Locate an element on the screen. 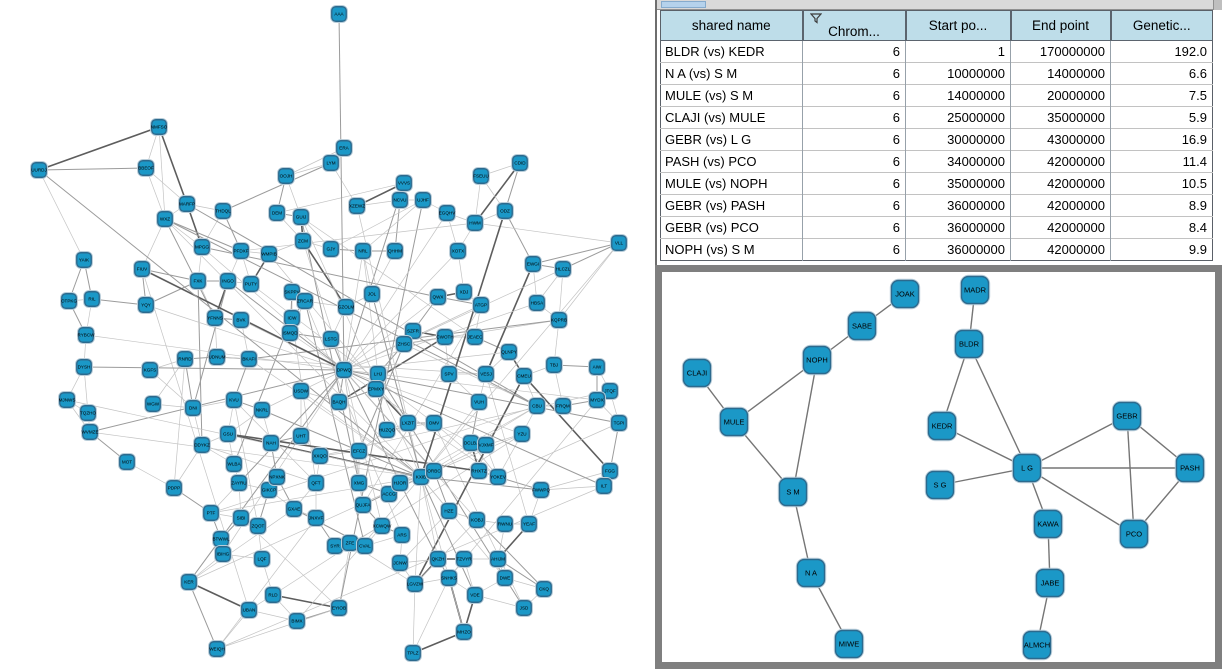 The image size is (1222, 669). network-node: YOKEV is located at coordinates (498, 477).